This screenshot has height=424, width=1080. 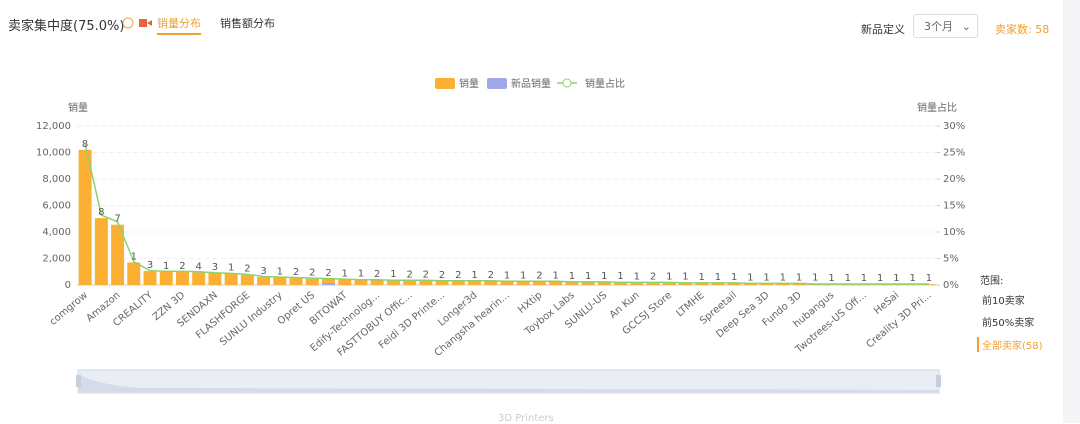 I want to click on y-tick-label: 0, so click(x=68, y=285).